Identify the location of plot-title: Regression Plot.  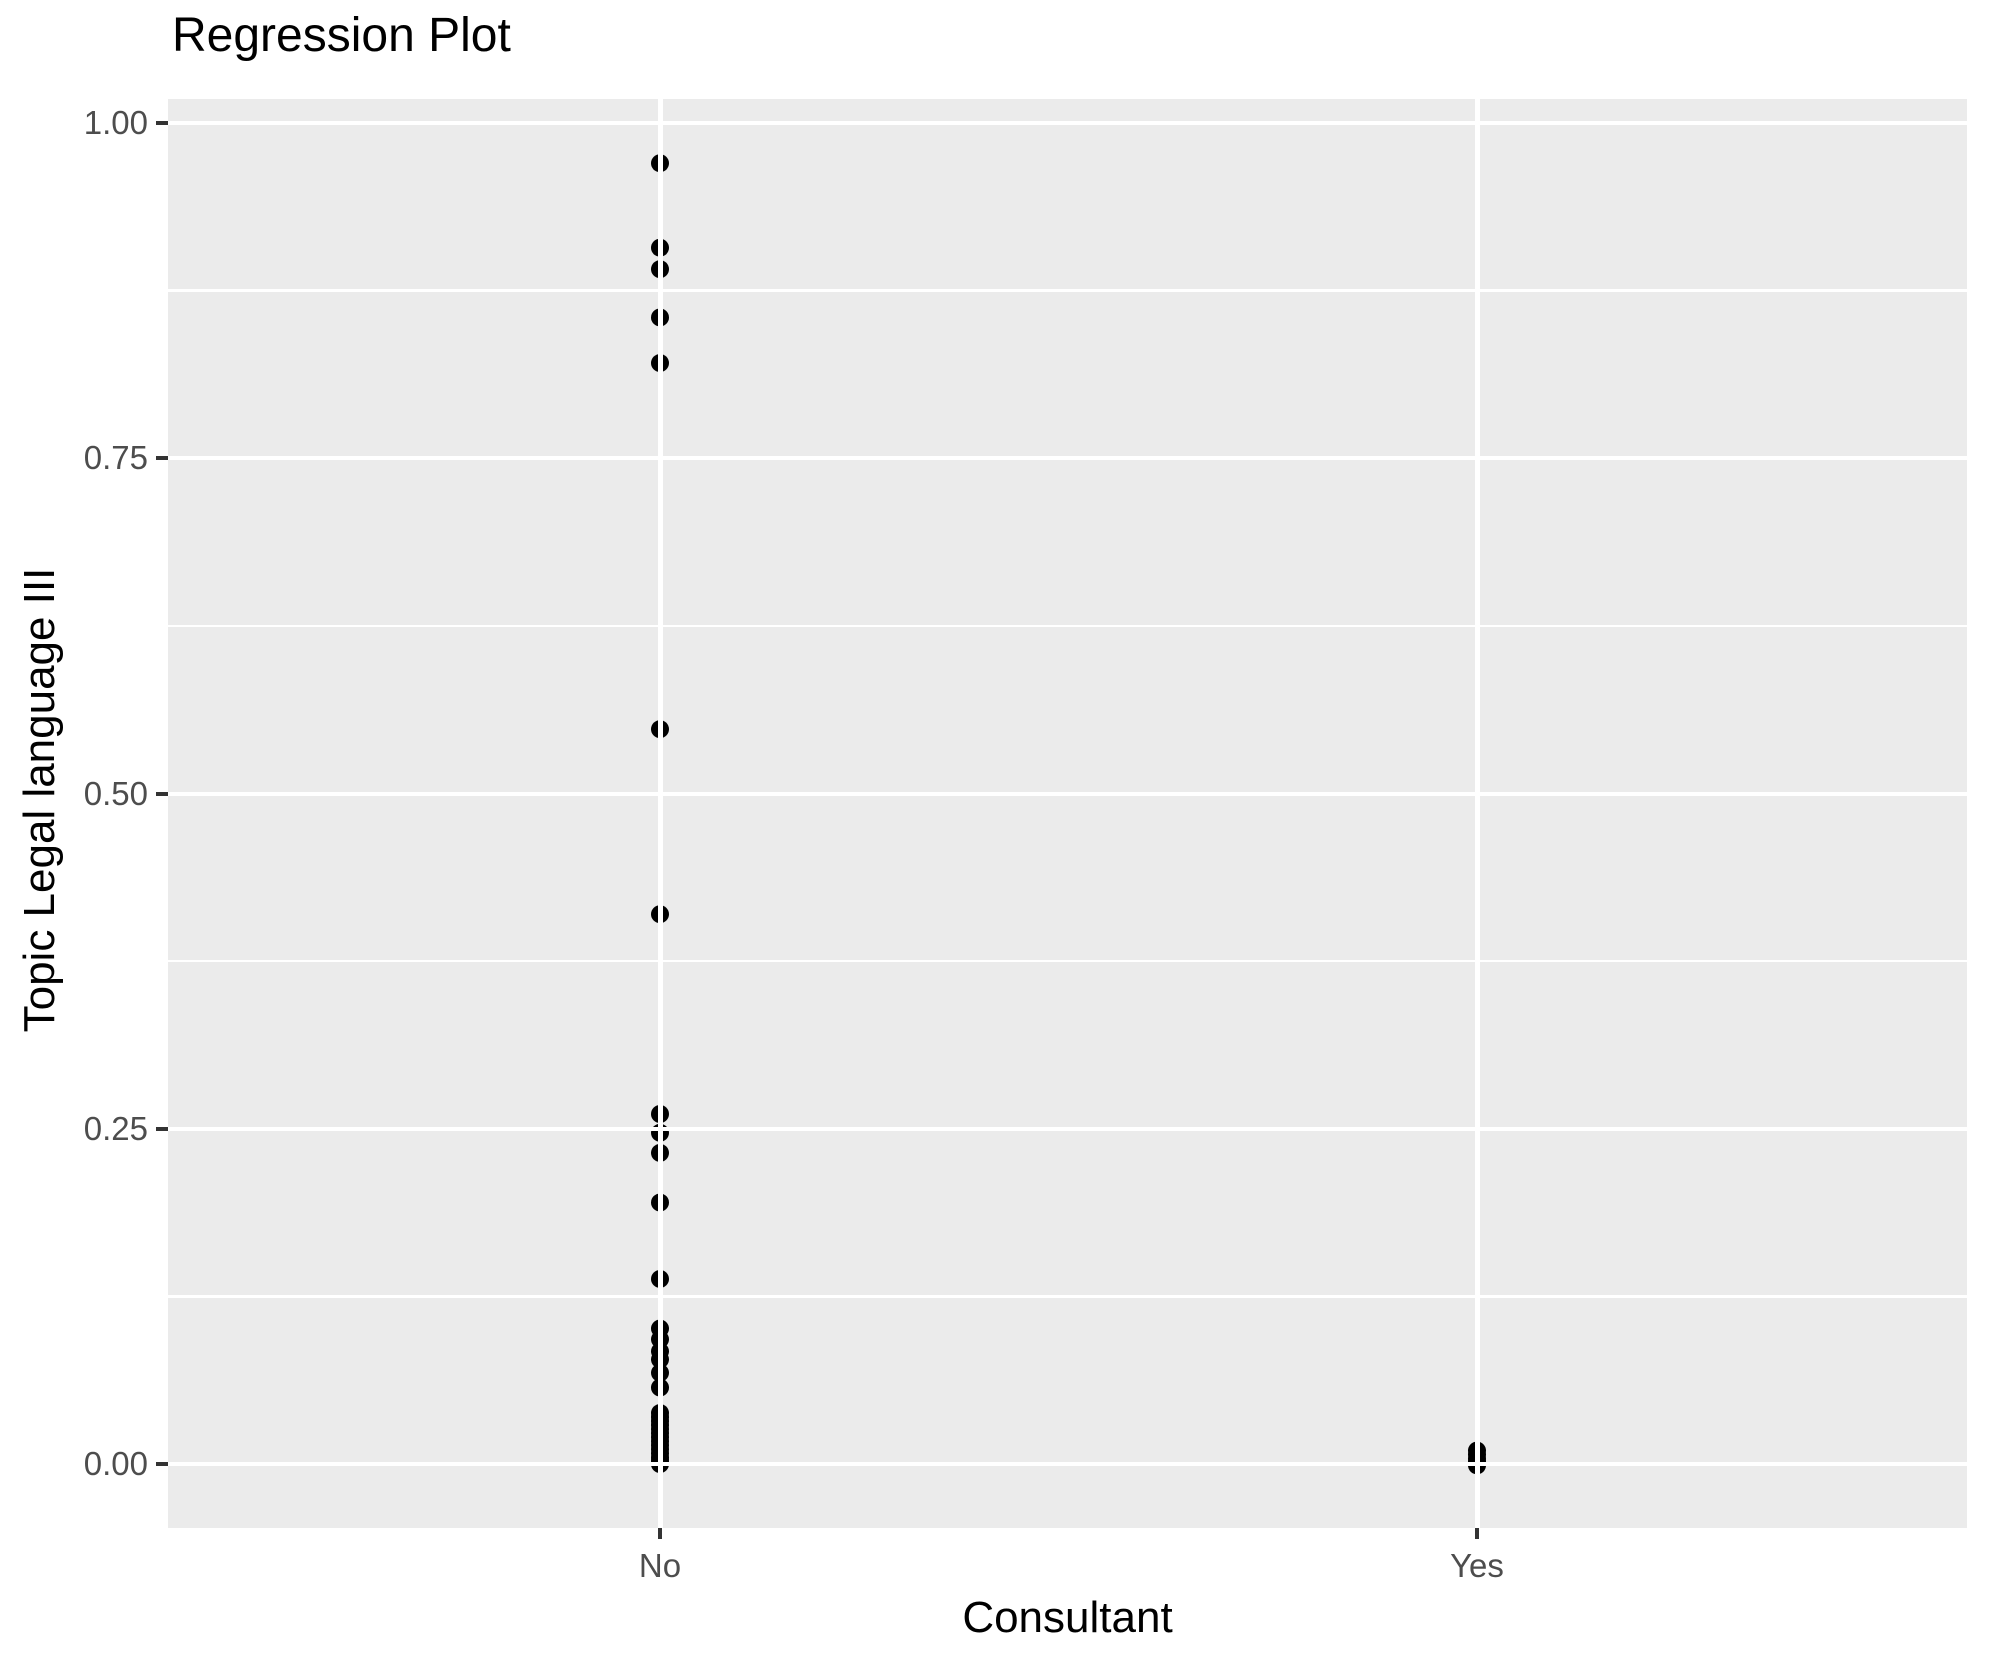
(341, 35).